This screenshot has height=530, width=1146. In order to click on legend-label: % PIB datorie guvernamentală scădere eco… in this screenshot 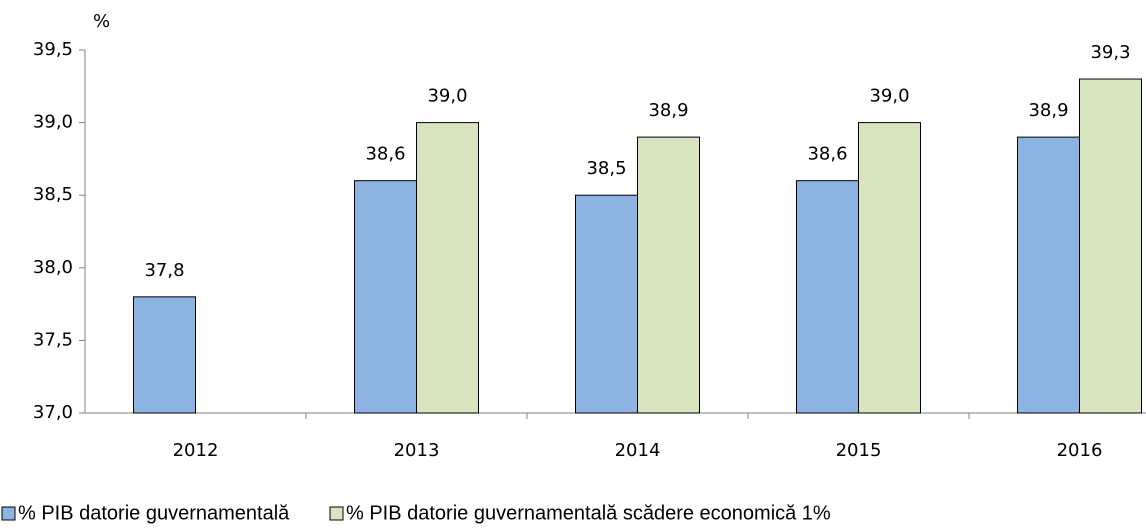, I will do `click(588, 513)`.